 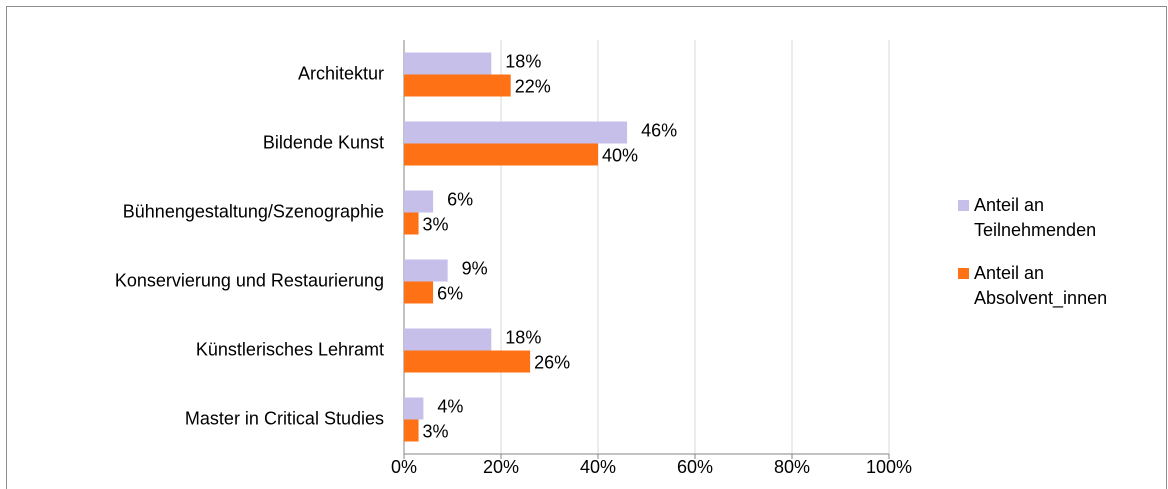 What do you see at coordinates (501, 467) in the screenshot?
I see `x-tick-label: 20%` at bounding box center [501, 467].